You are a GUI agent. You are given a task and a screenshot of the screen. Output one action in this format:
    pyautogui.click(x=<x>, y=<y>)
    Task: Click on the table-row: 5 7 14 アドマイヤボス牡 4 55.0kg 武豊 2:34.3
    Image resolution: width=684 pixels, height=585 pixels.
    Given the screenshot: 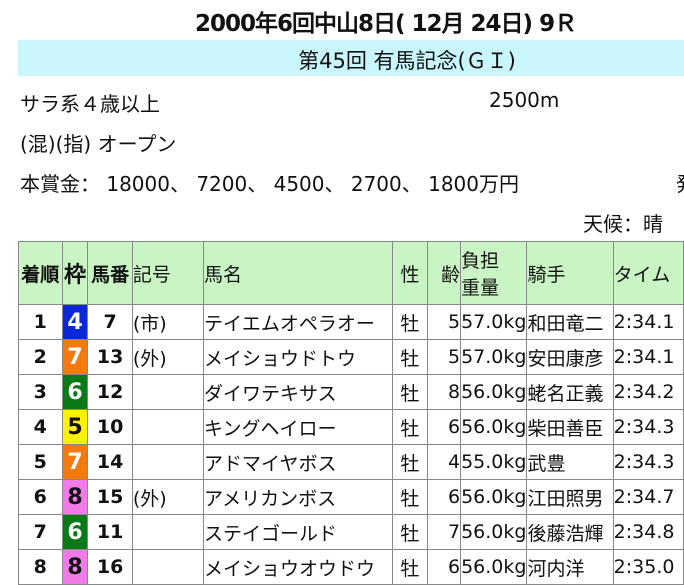 What is the action you would take?
    pyautogui.click(x=351, y=462)
    